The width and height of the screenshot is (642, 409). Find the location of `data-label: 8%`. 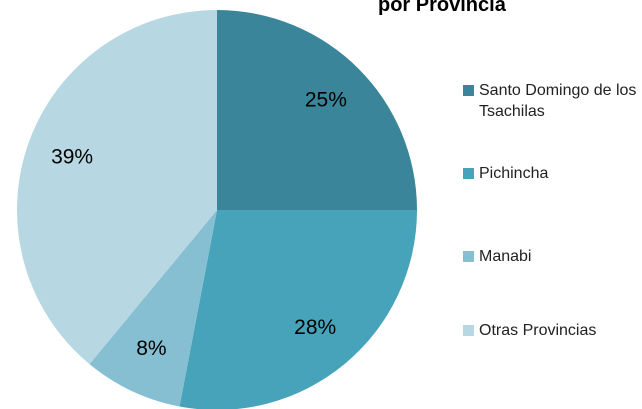

data-label: 8% is located at coordinates (151, 348).